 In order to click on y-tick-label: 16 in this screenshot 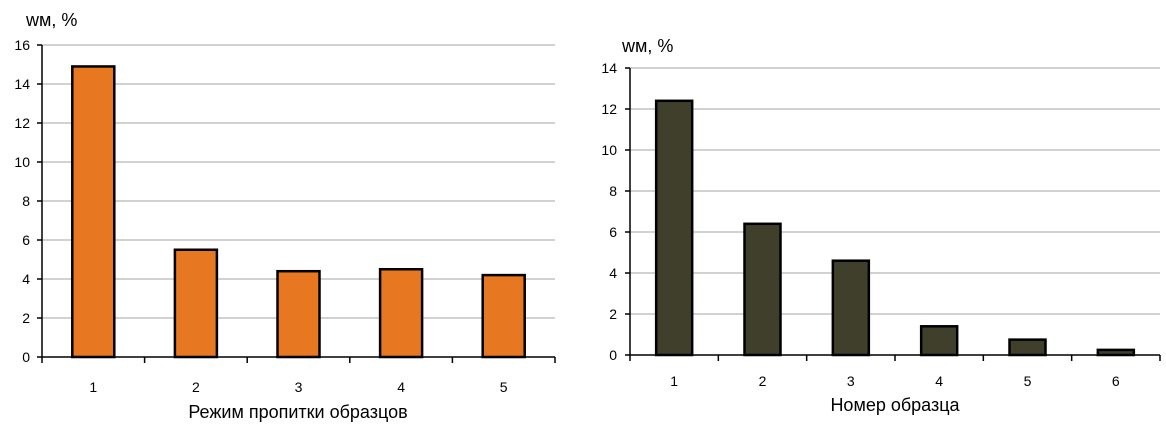, I will do `click(22, 45)`.